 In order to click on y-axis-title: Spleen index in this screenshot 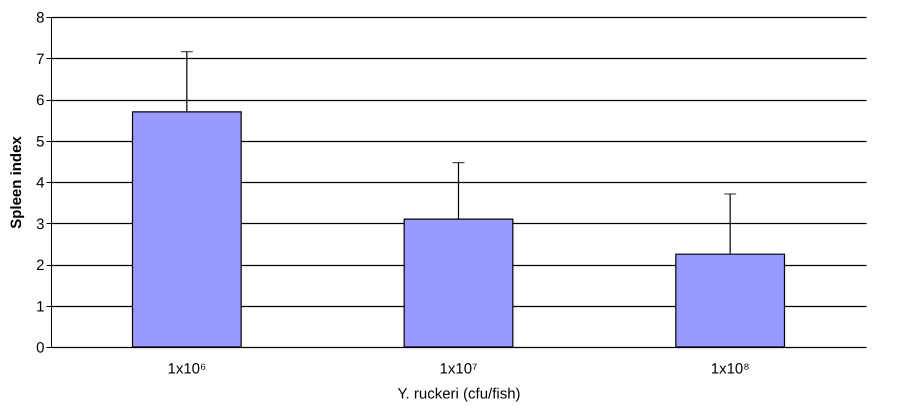, I will do `click(17, 182)`.